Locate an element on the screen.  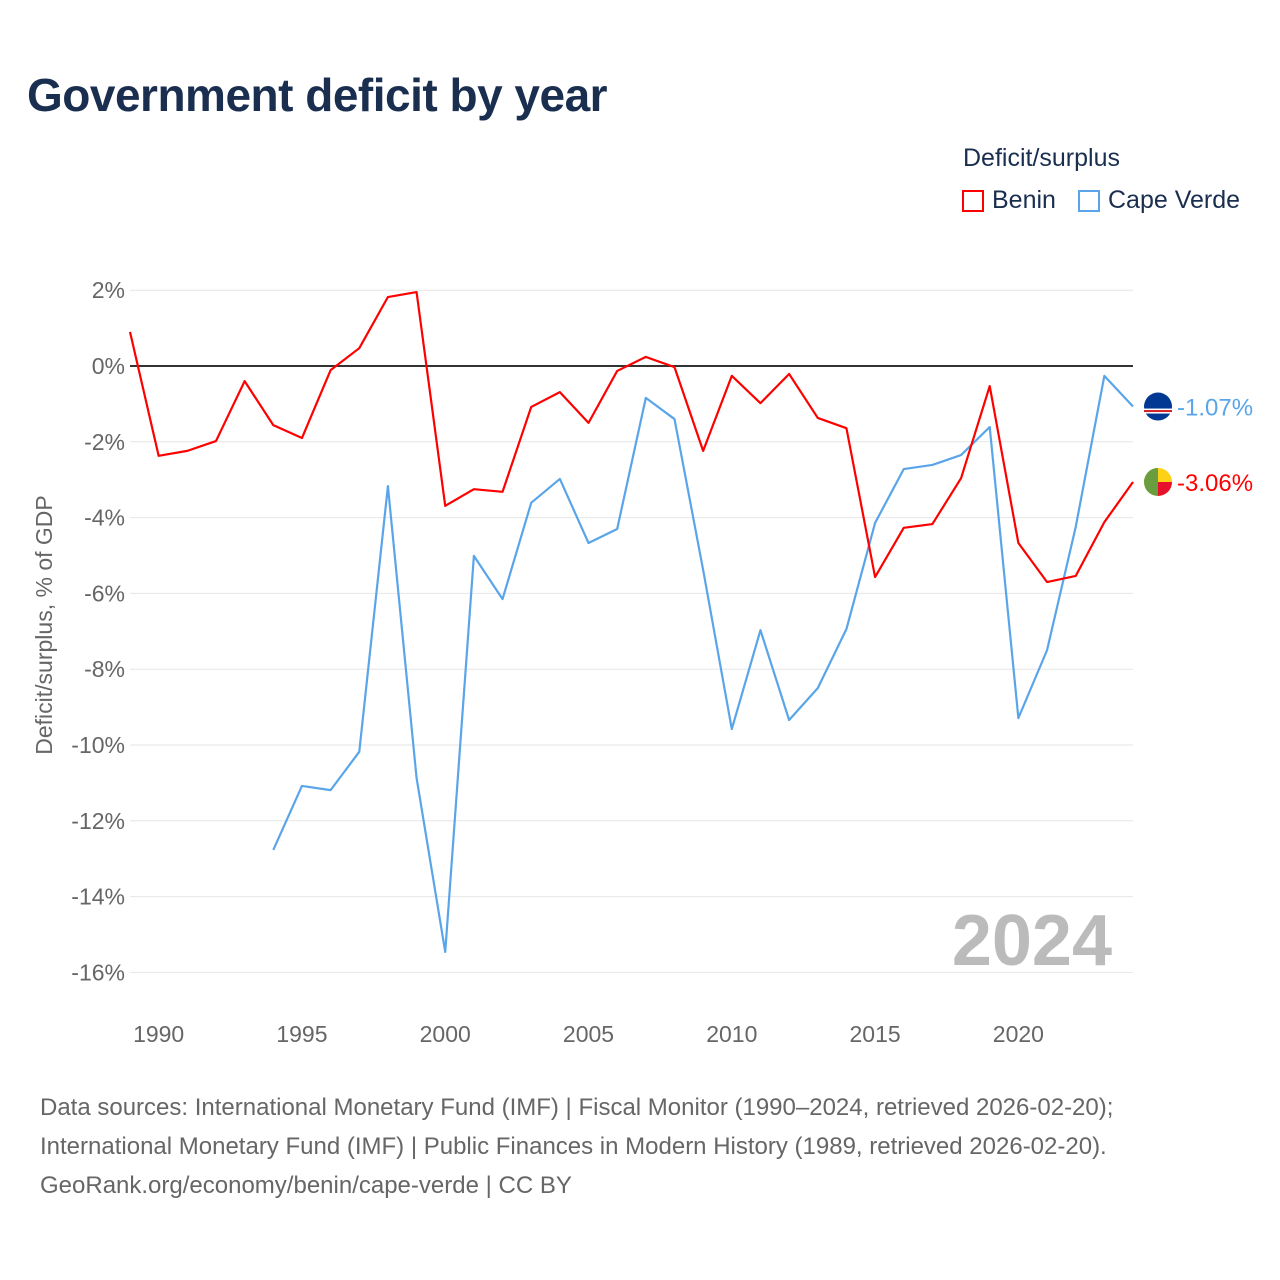
y-tick-label: 2% is located at coordinates (108, 290).